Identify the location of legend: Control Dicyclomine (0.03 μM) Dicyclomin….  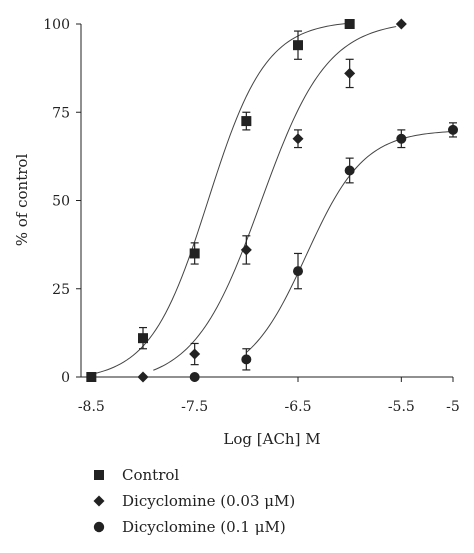
(193, 501).